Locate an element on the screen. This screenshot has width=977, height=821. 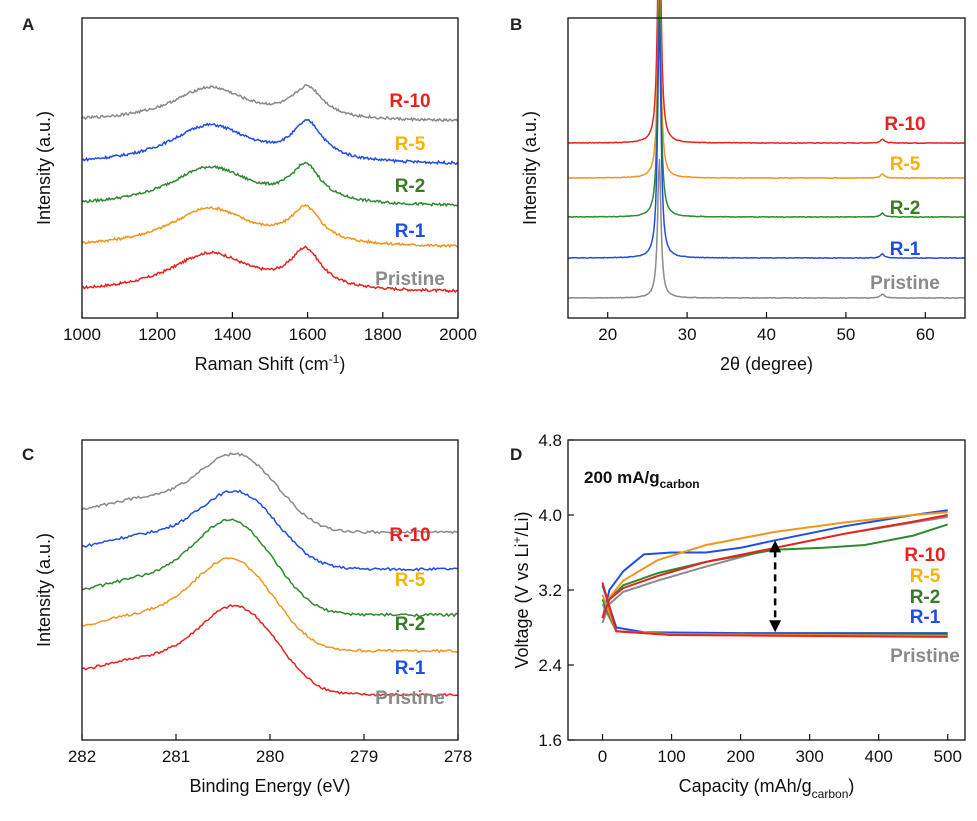
legend-label-r-10-b: R-10 is located at coordinates (904, 124).